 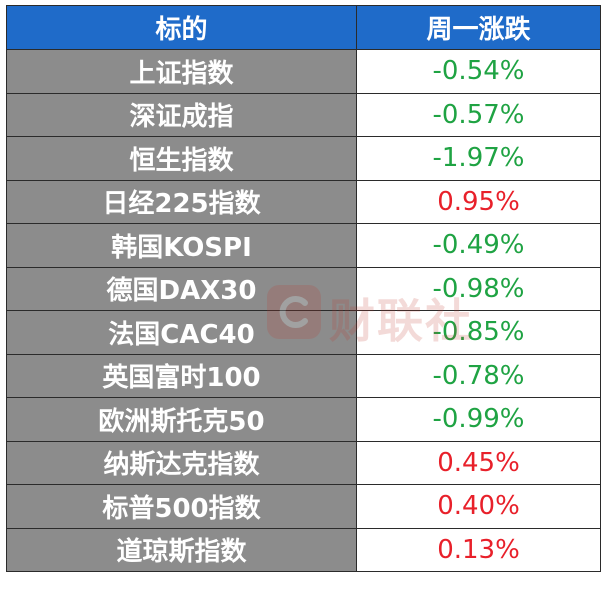 I want to click on row-index-name: 韩国KOSPI, so click(x=181, y=245).